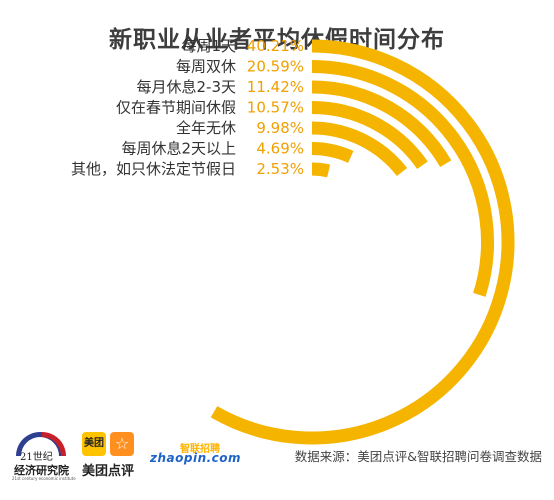 The height and width of the screenshot is (500, 554). Describe the element at coordinates (280, 149) in the screenshot. I see `value-label: 4.69%` at that location.